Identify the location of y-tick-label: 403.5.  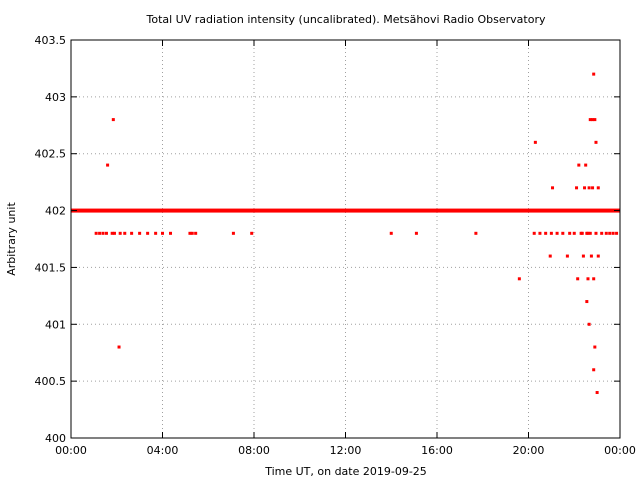
(51, 40).